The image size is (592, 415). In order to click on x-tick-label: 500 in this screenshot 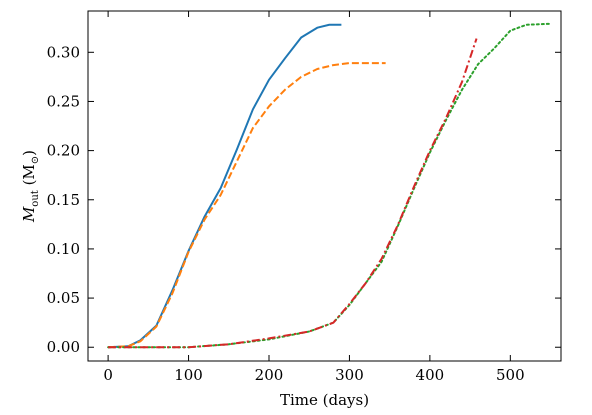, I will do `click(510, 375)`.